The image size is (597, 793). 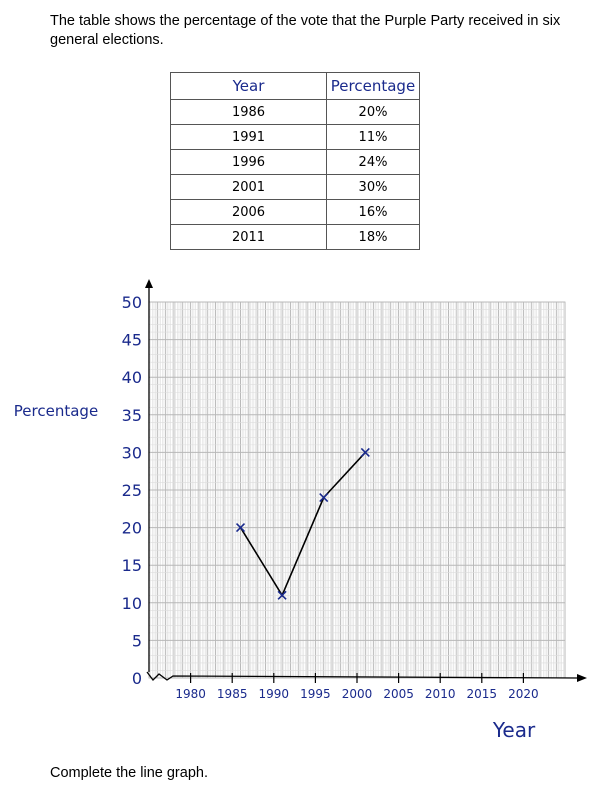 I want to click on x-tick-label: 2005, so click(x=398, y=694).